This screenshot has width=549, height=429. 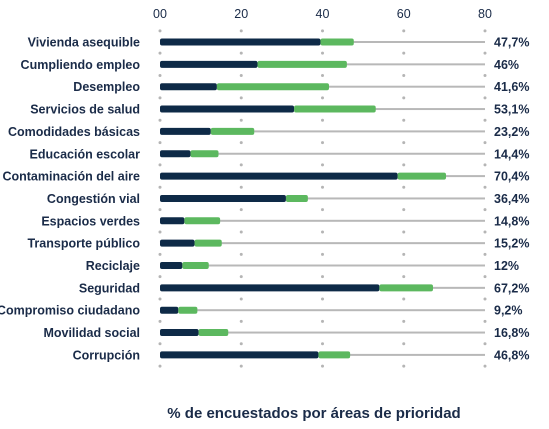 What do you see at coordinates (511, 87) in the screenshot?
I see `value-label: 41,6%` at bounding box center [511, 87].